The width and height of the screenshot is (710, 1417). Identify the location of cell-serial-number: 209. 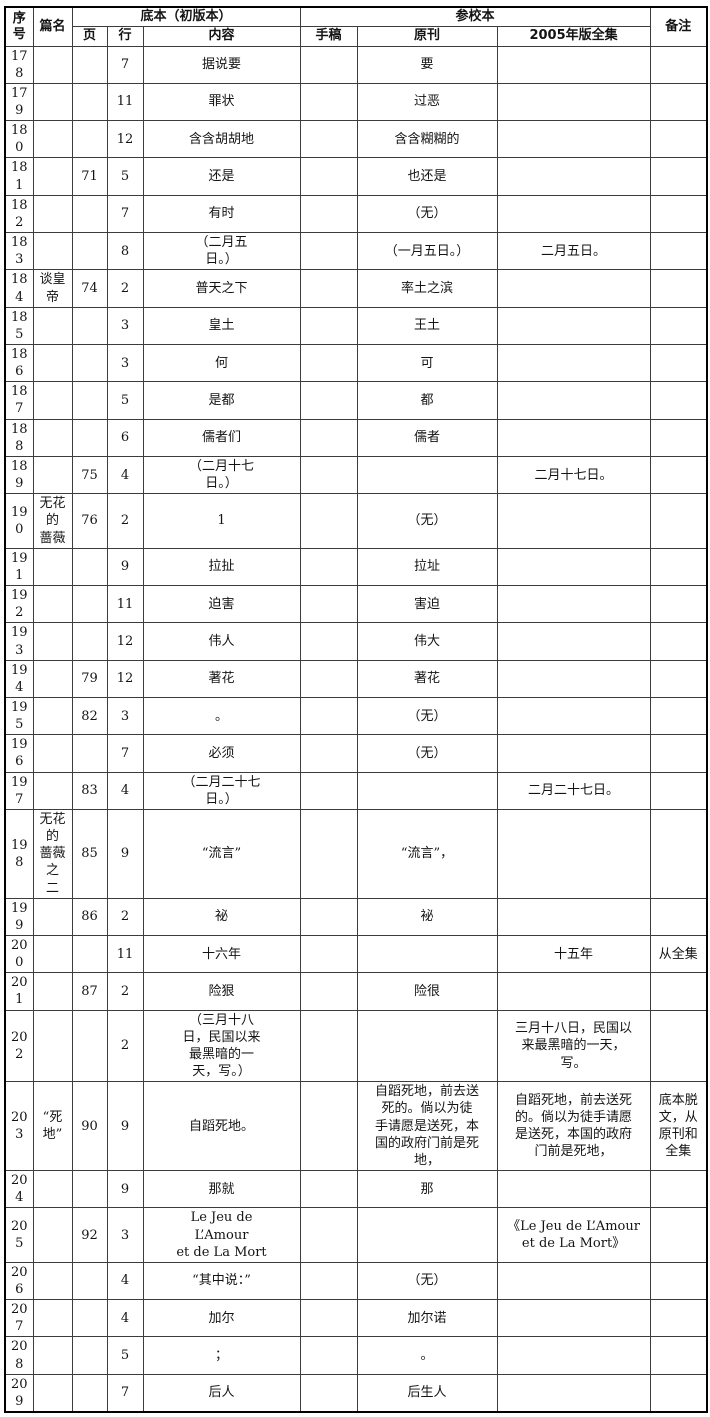
(19, 1393).